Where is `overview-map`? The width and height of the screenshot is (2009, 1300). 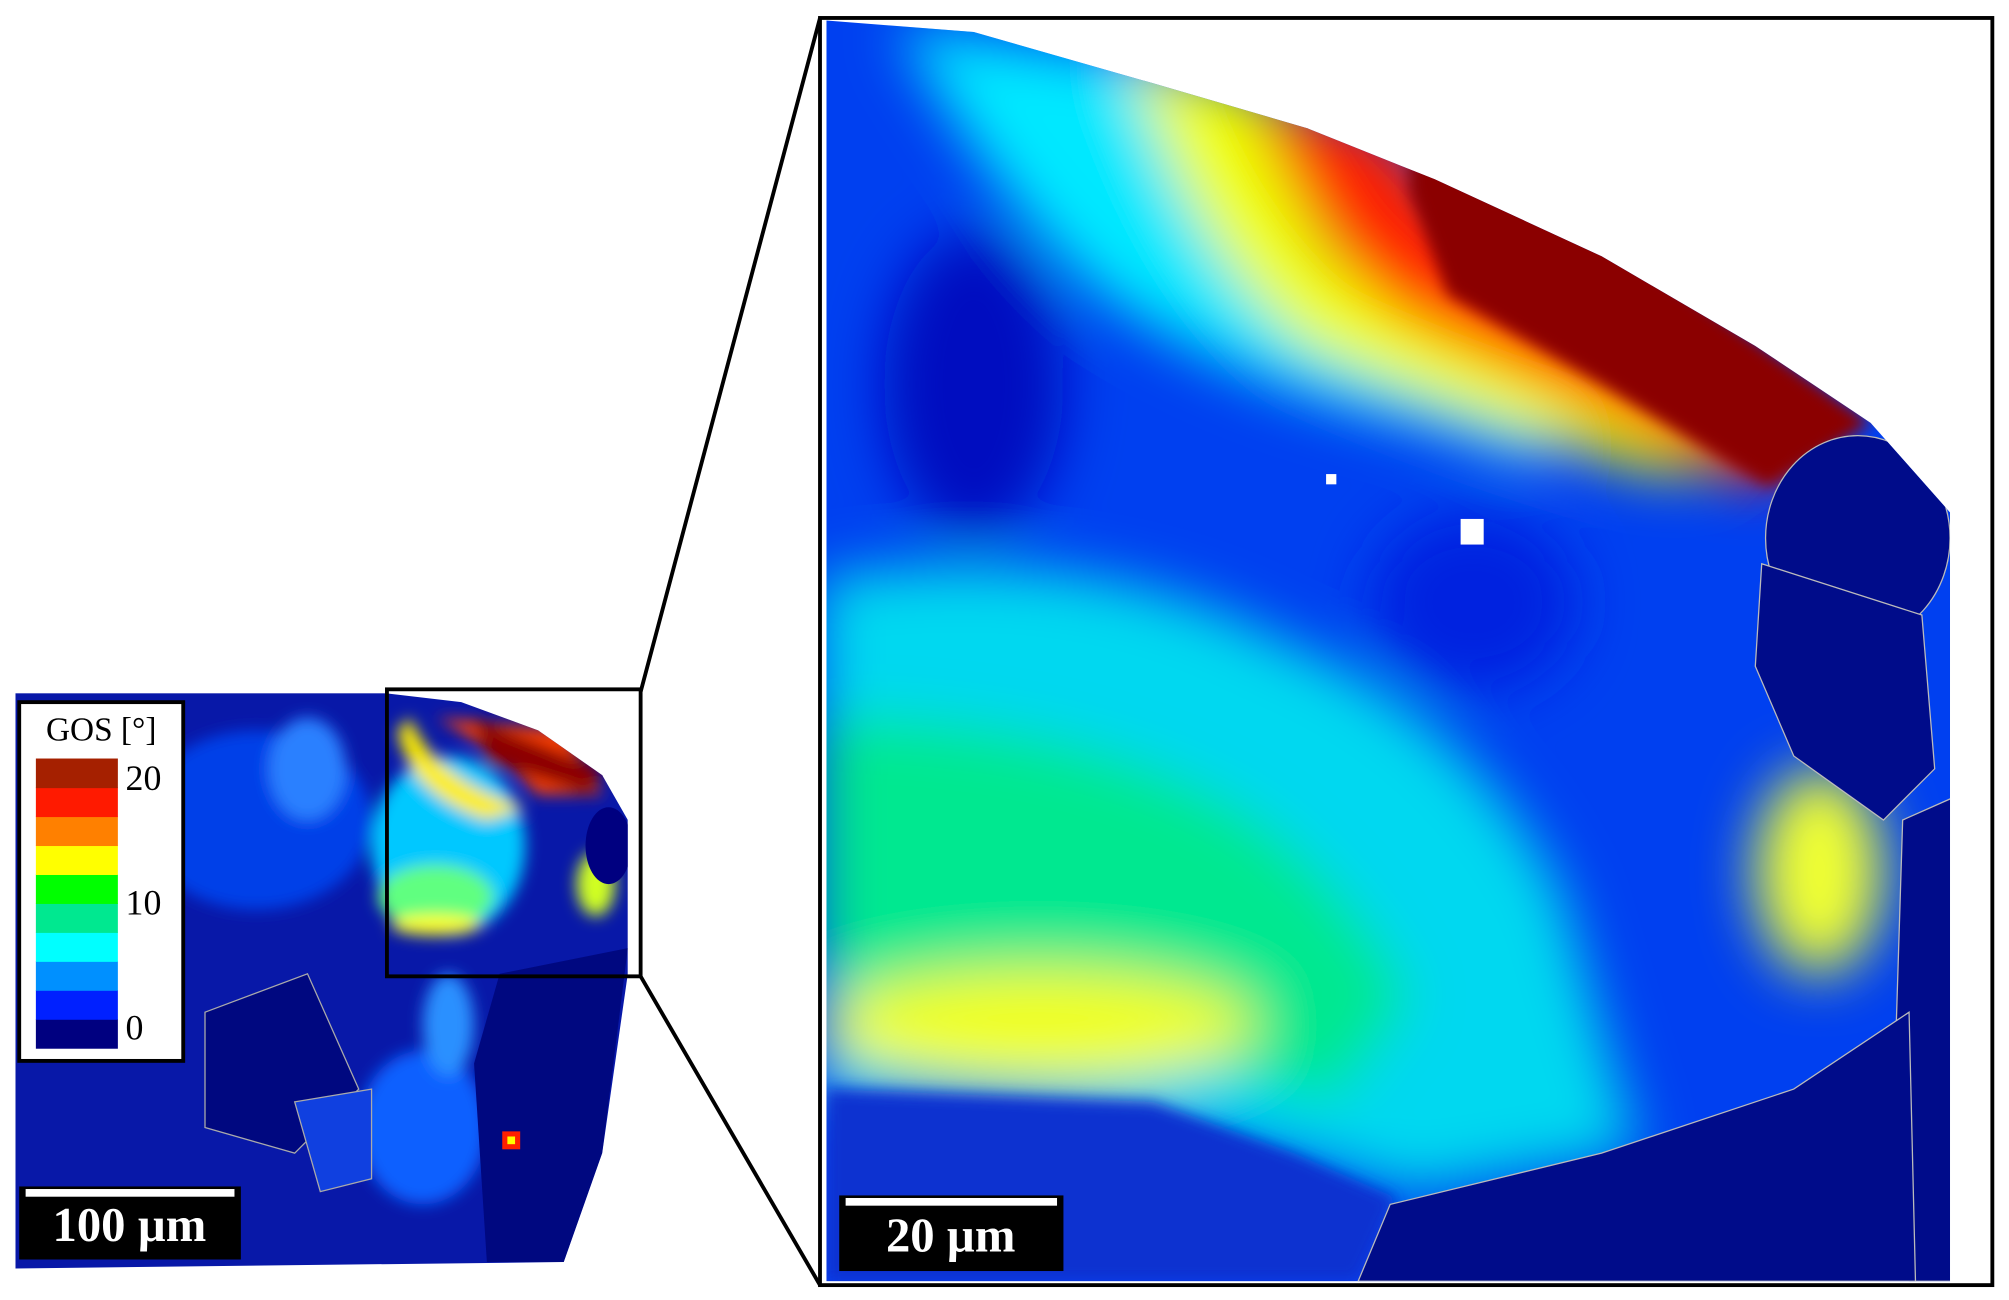 overview-map is located at coordinates (321, 981).